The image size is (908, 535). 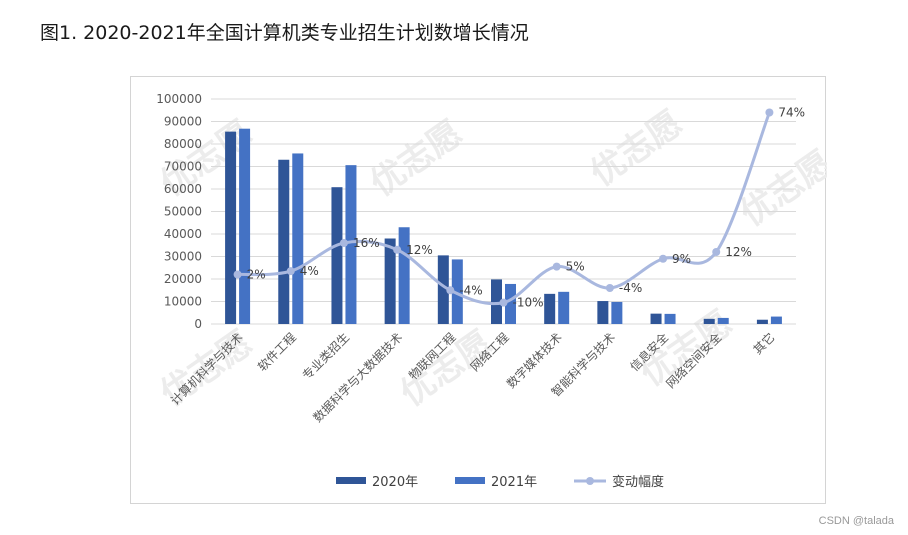 What do you see at coordinates (395, 482) in the screenshot?
I see `legend-label: 2020年` at bounding box center [395, 482].